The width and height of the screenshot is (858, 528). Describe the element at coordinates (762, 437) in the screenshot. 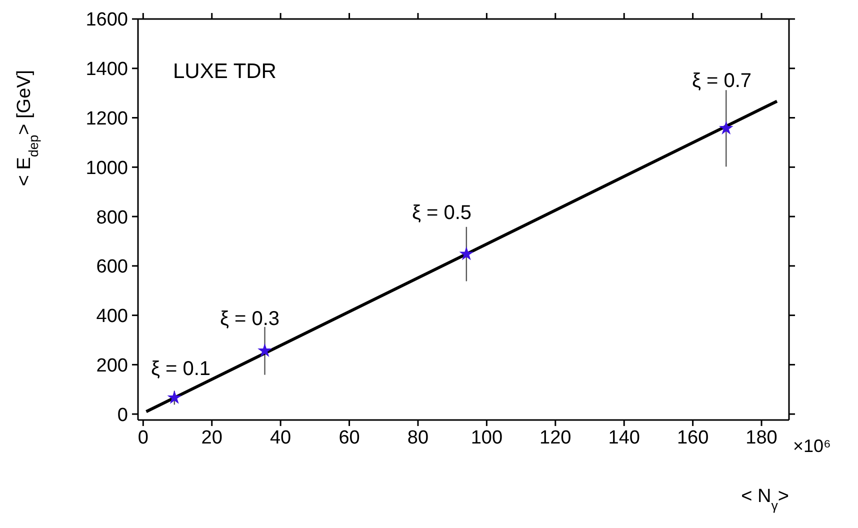

I see `x-tick-label: 180` at that location.